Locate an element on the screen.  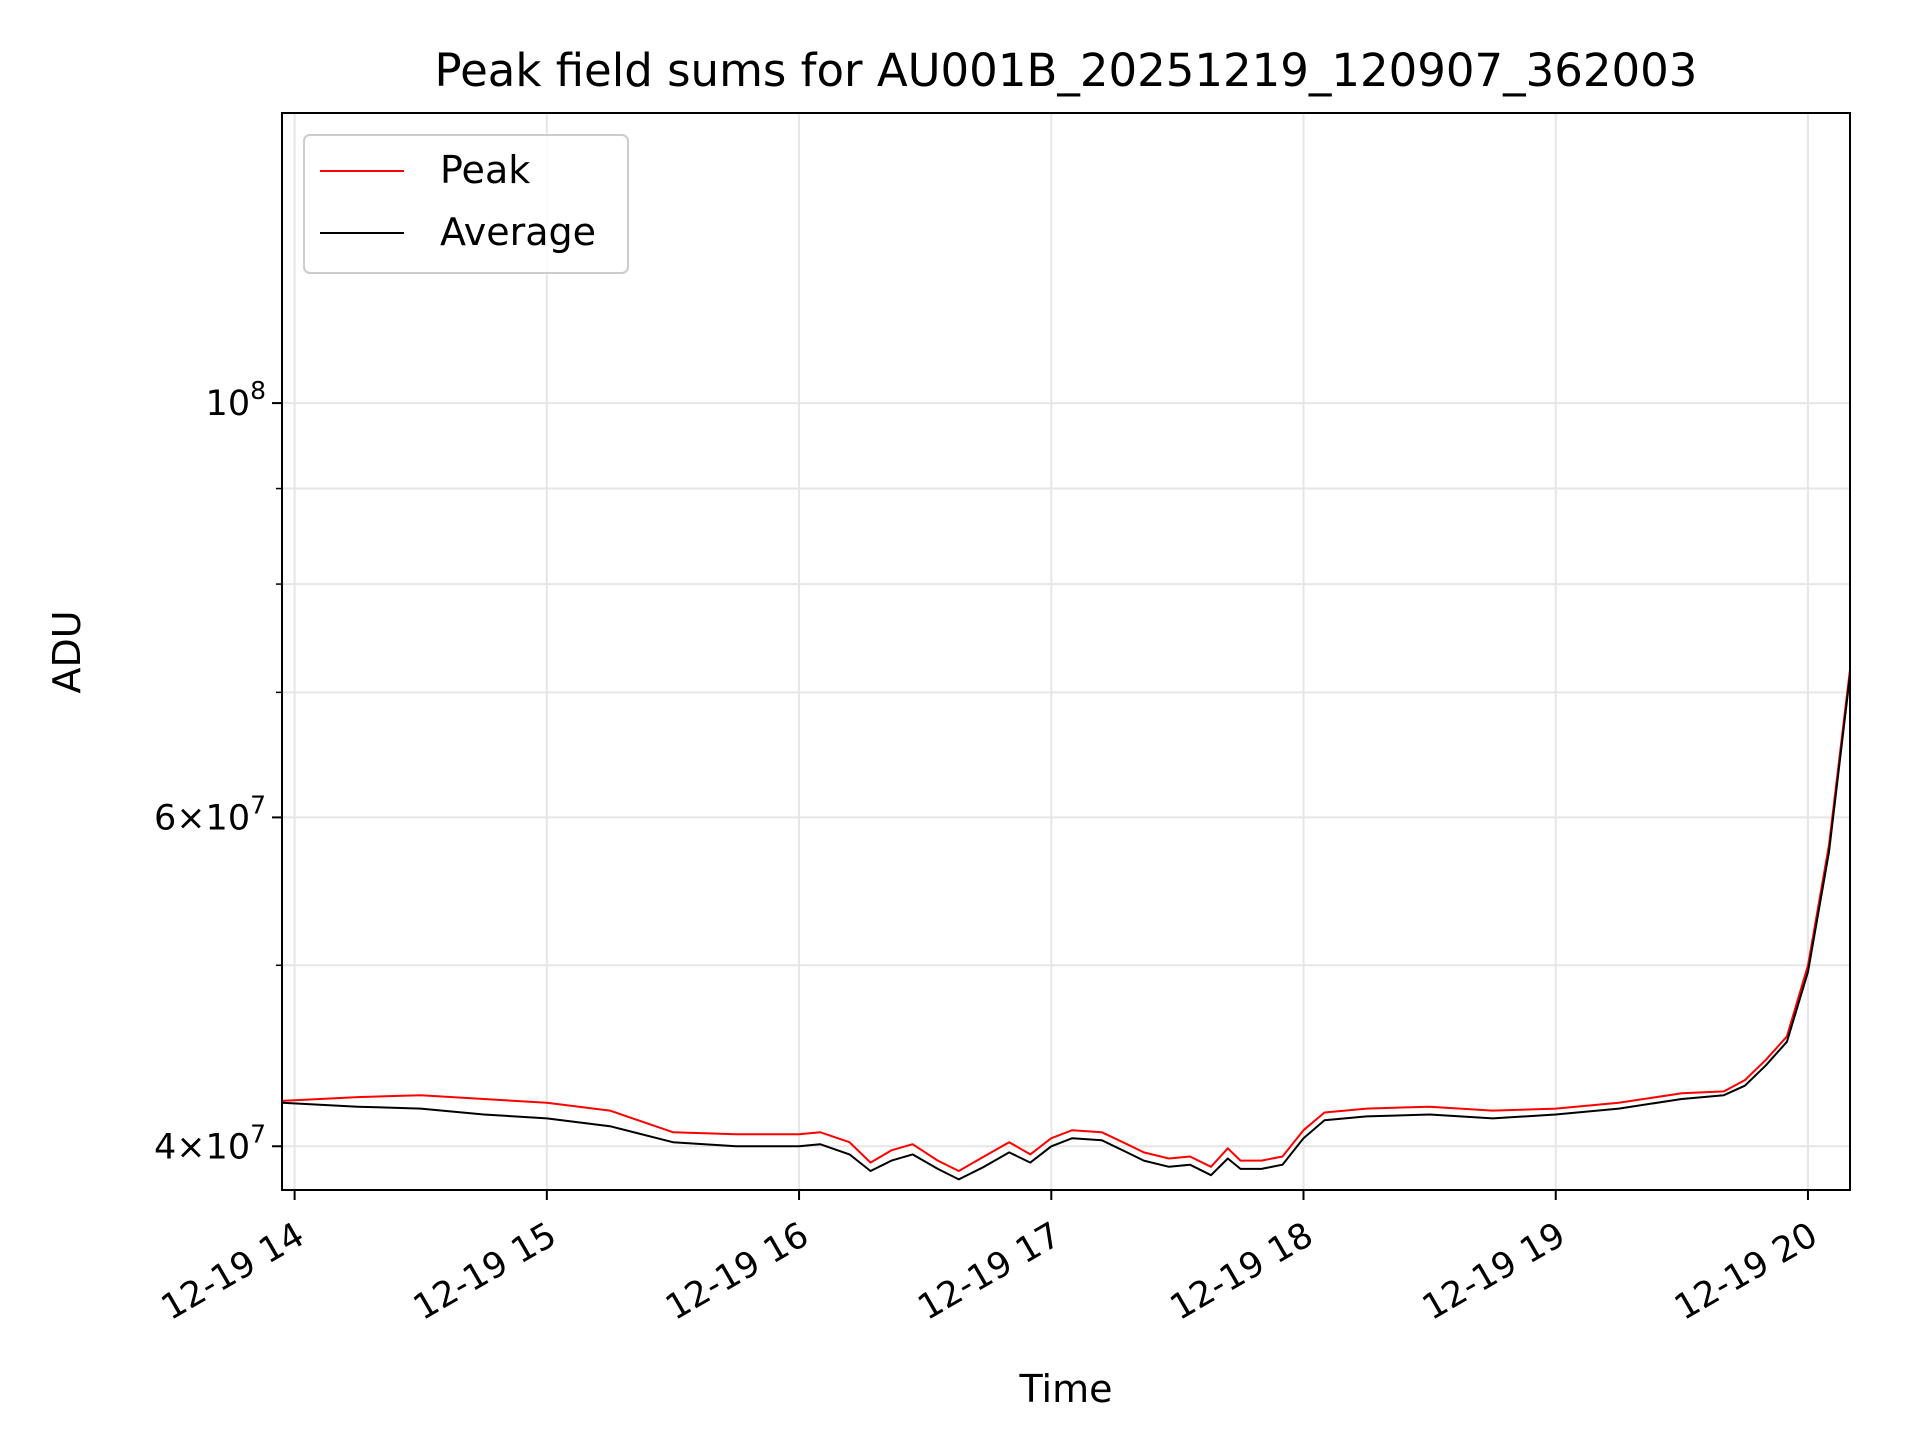
legend-label-peak: Peak is located at coordinates (485, 170).